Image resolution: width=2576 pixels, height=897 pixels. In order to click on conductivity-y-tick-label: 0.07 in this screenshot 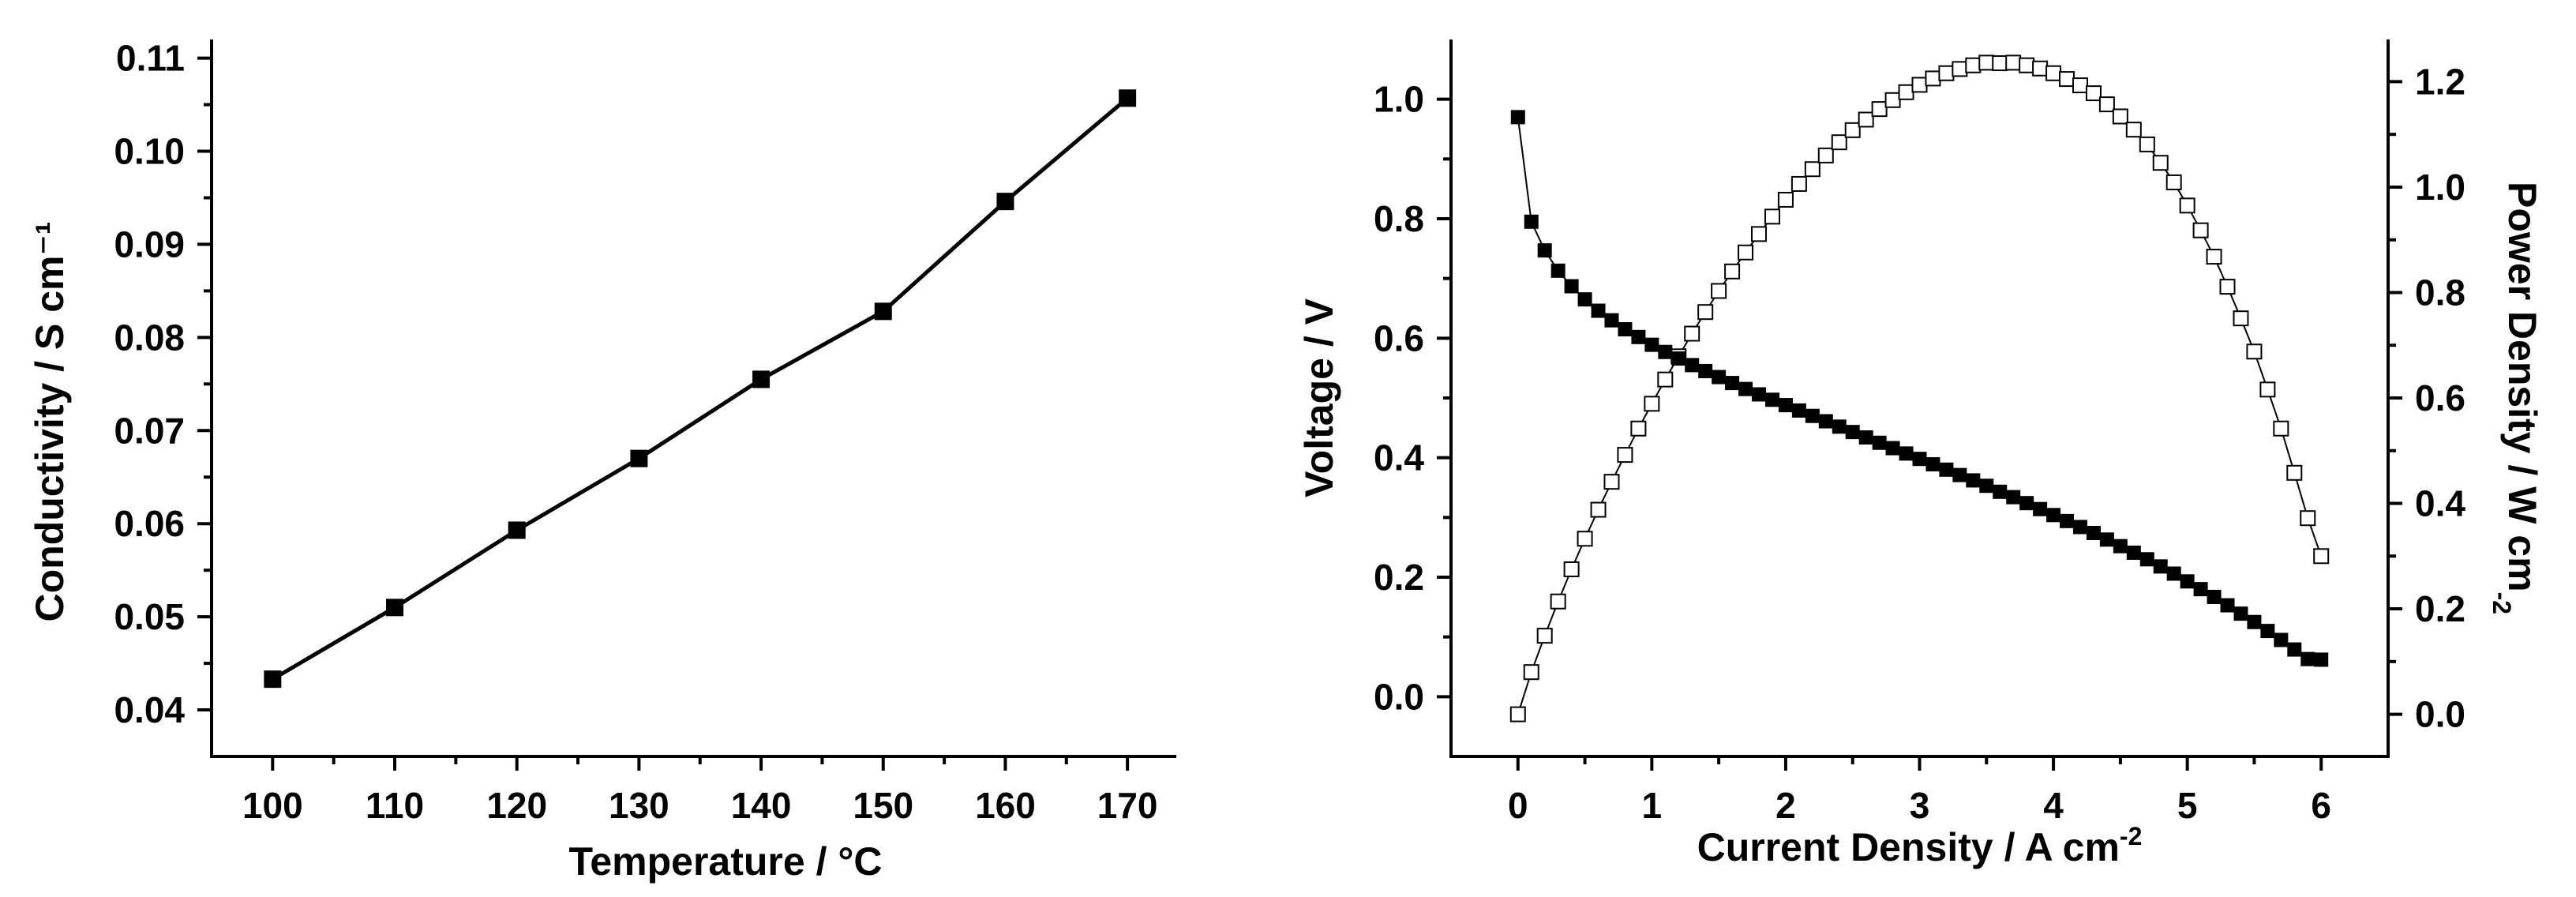, I will do `click(149, 430)`.